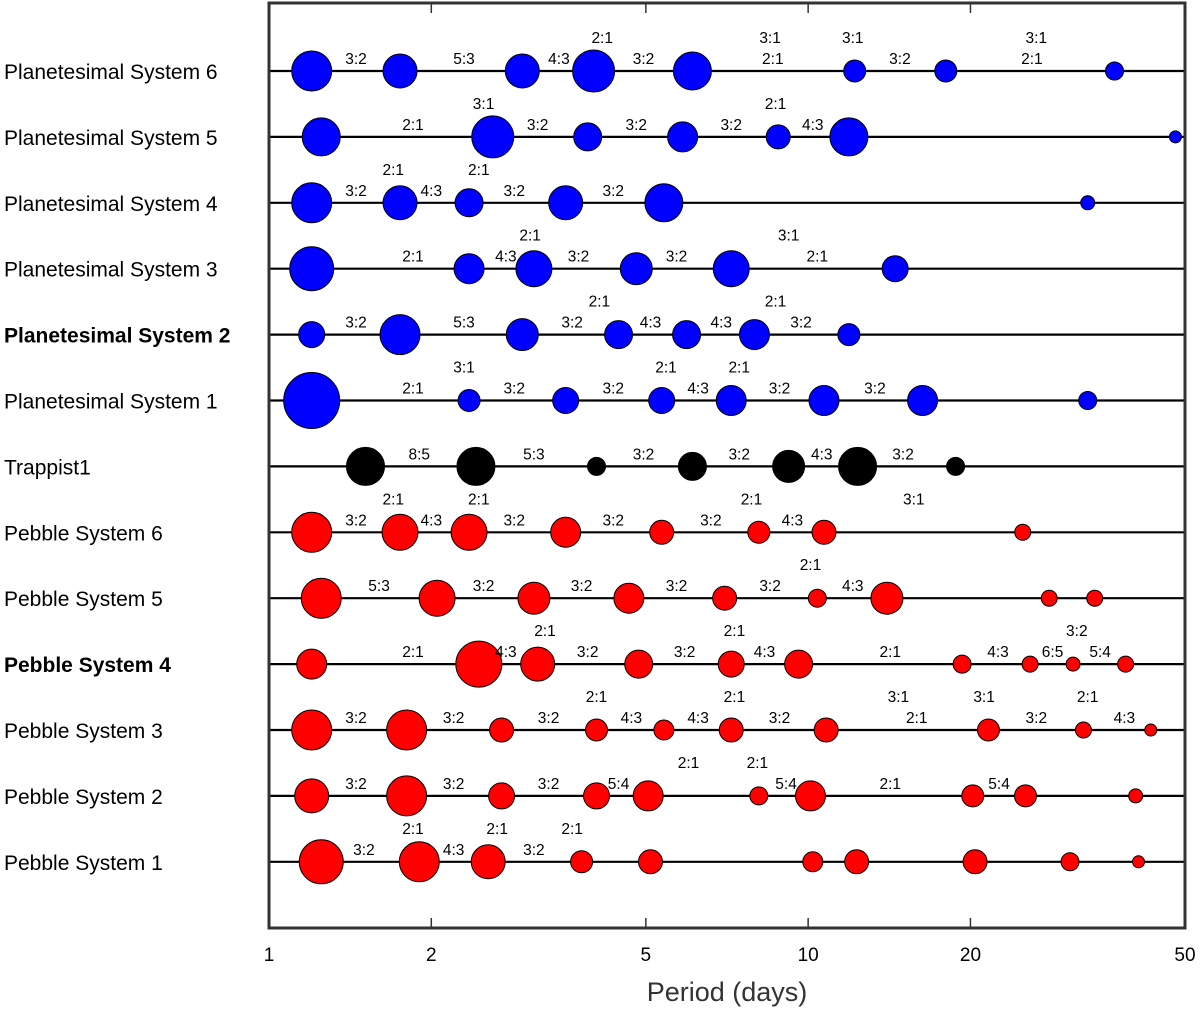  What do you see at coordinates (111, 138) in the screenshot?
I see `system-label: Planetesimal System 5` at bounding box center [111, 138].